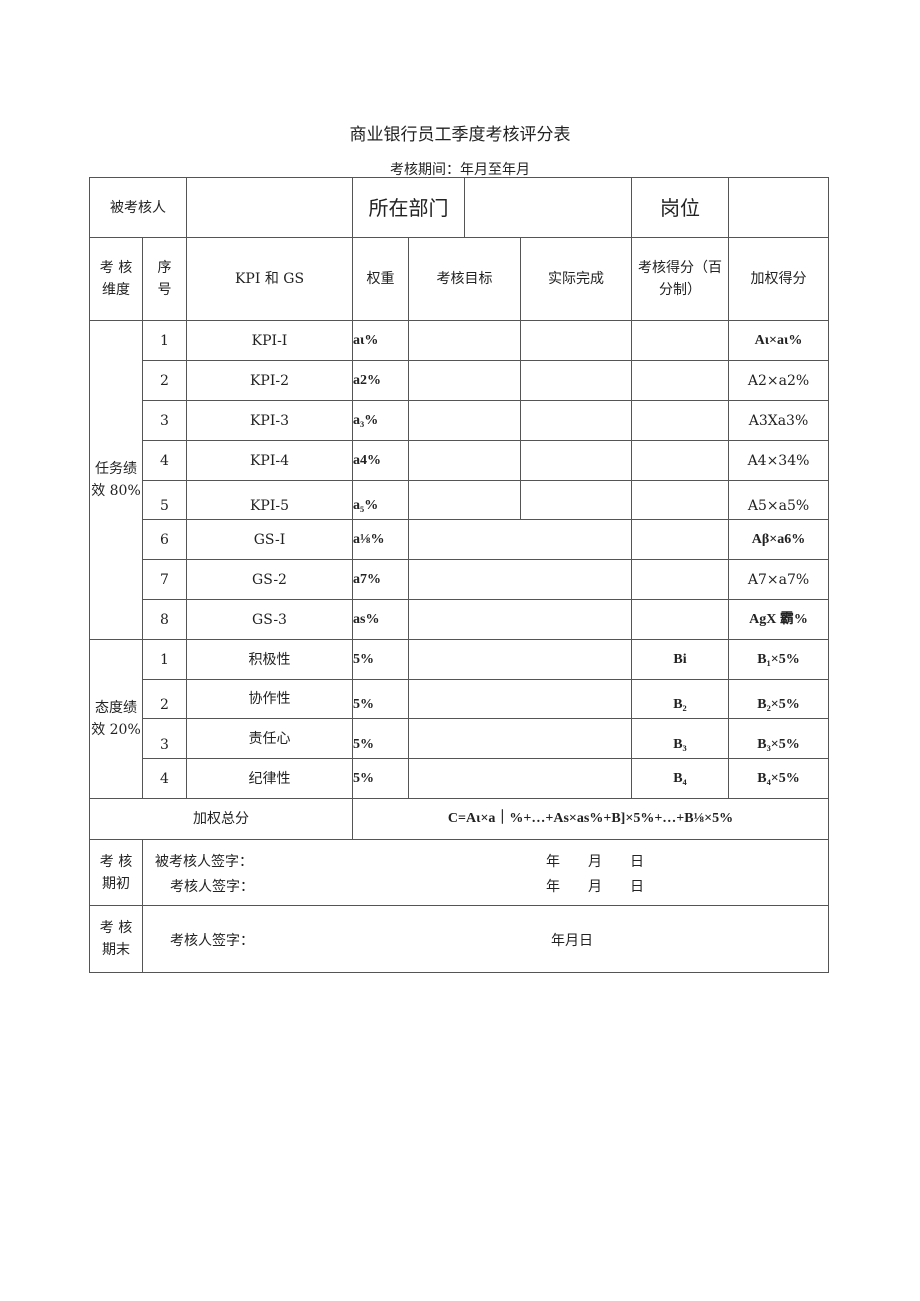 The width and height of the screenshot is (920, 1301). What do you see at coordinates (380, 380) in the screenshot?
I see `weight-cell: a2%` at bounding box center [380, 380].